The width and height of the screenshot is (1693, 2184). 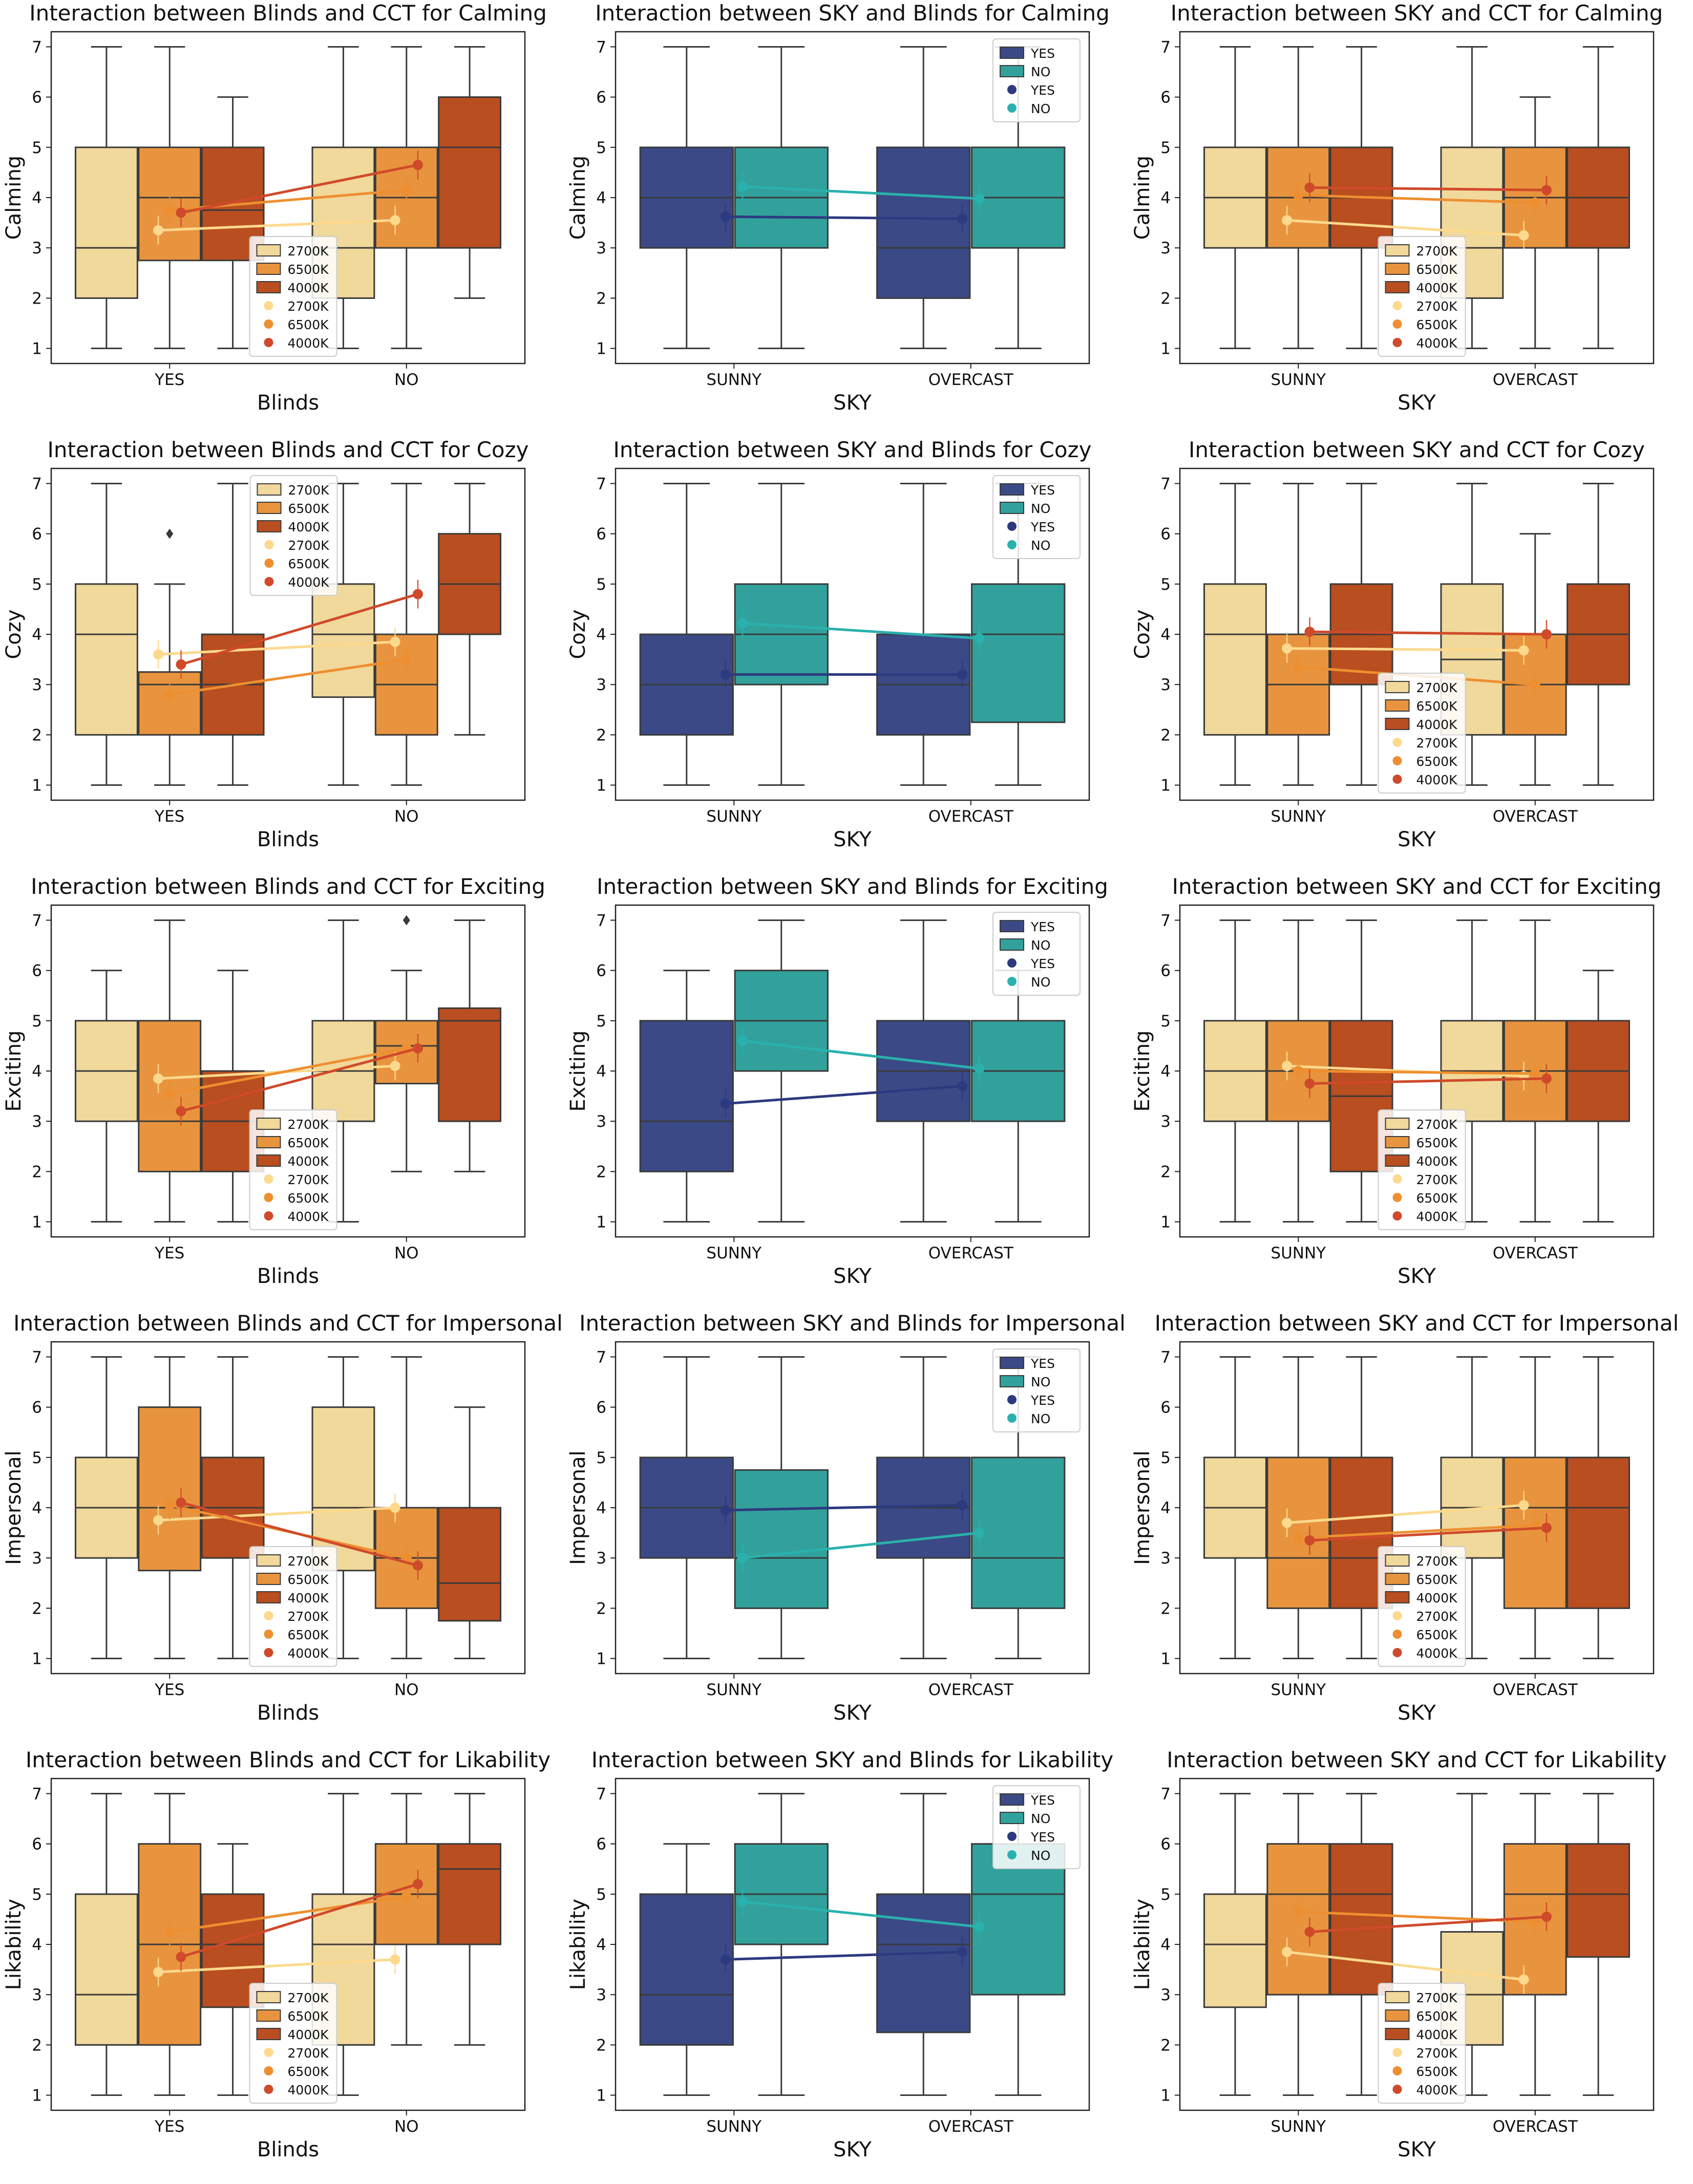 I want to click on mean-point-2700k-yes, so click(x=158, y=1520).